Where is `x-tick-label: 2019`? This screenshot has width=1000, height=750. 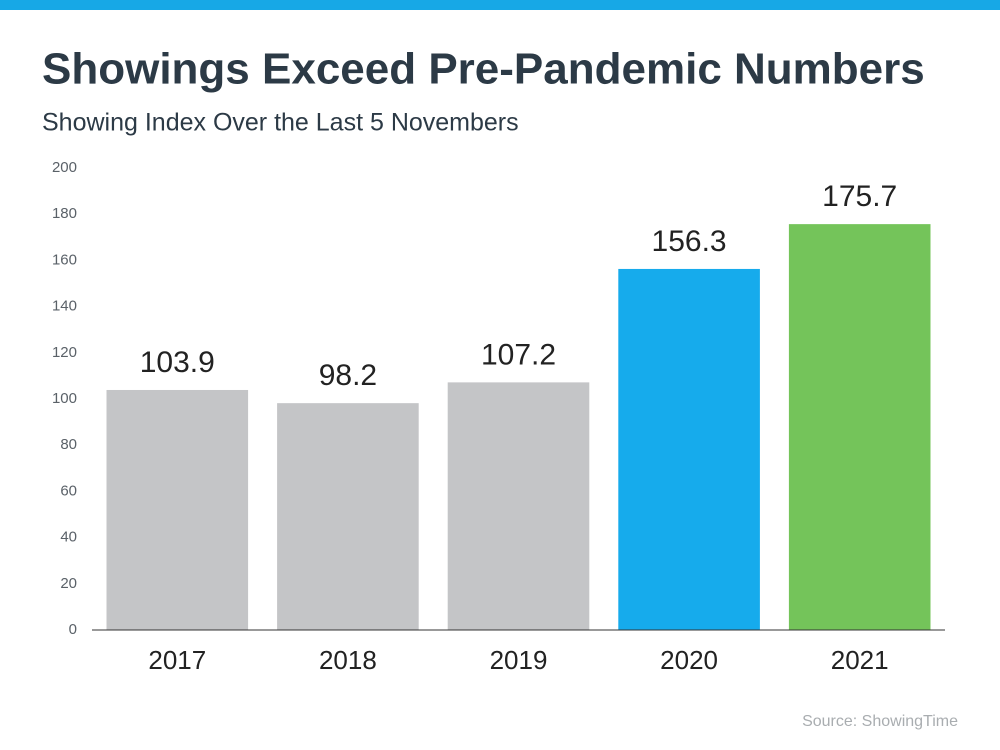 x-tick-label: 2019 is located at coordinates (519, 660).